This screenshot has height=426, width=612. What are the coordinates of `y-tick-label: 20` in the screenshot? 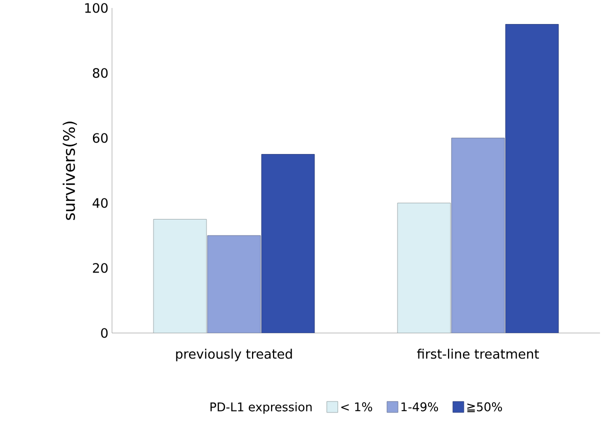 It's located at (100, 268).